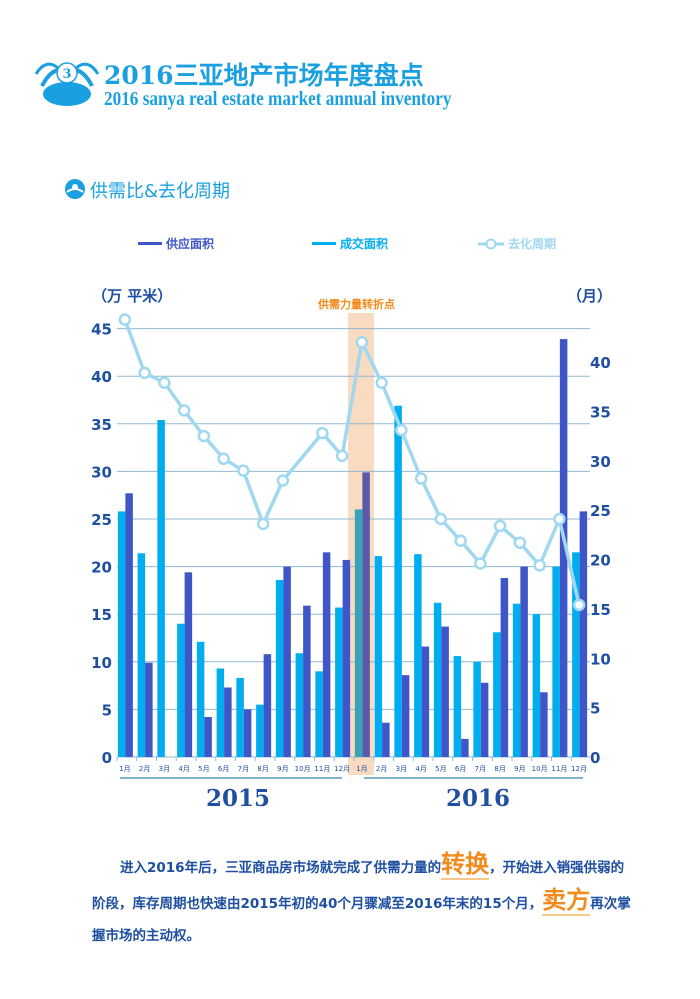 This screenshot has height=999, width=700. Describe the element at coordinates (101, 377) in the screenshot. I see `left-tick-label: 40` at that location.